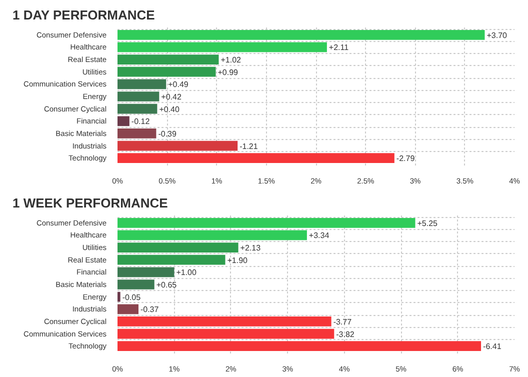  Describe the element at coordinates (342, 321) in the screenshot. I see `data-label: -3.77` at that location.